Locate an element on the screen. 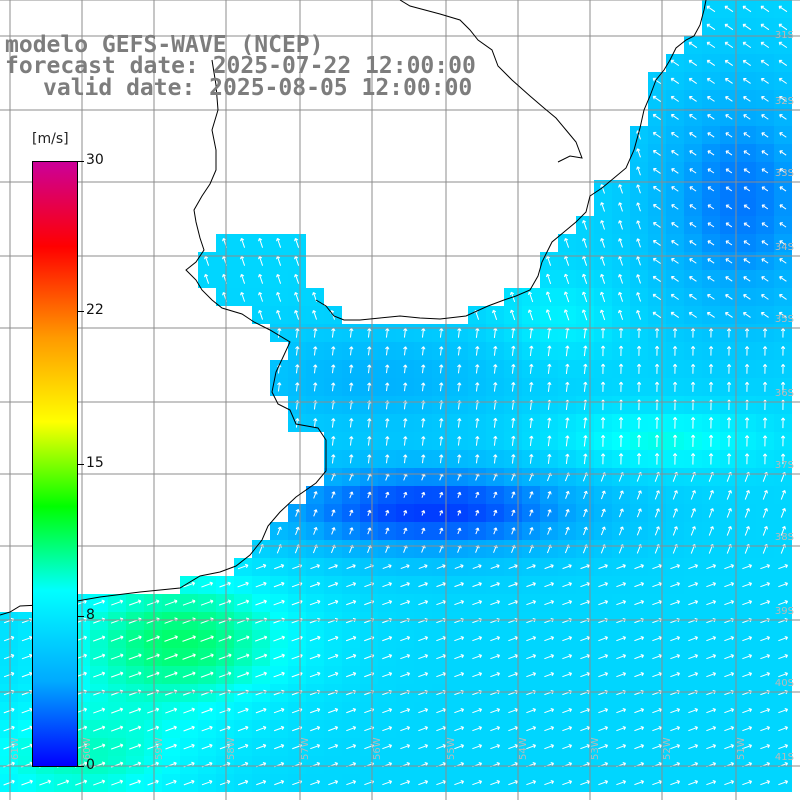 The height and width of the screenshot is (800, 800). latitude-label: 33S is located at coordinates (784, 173).